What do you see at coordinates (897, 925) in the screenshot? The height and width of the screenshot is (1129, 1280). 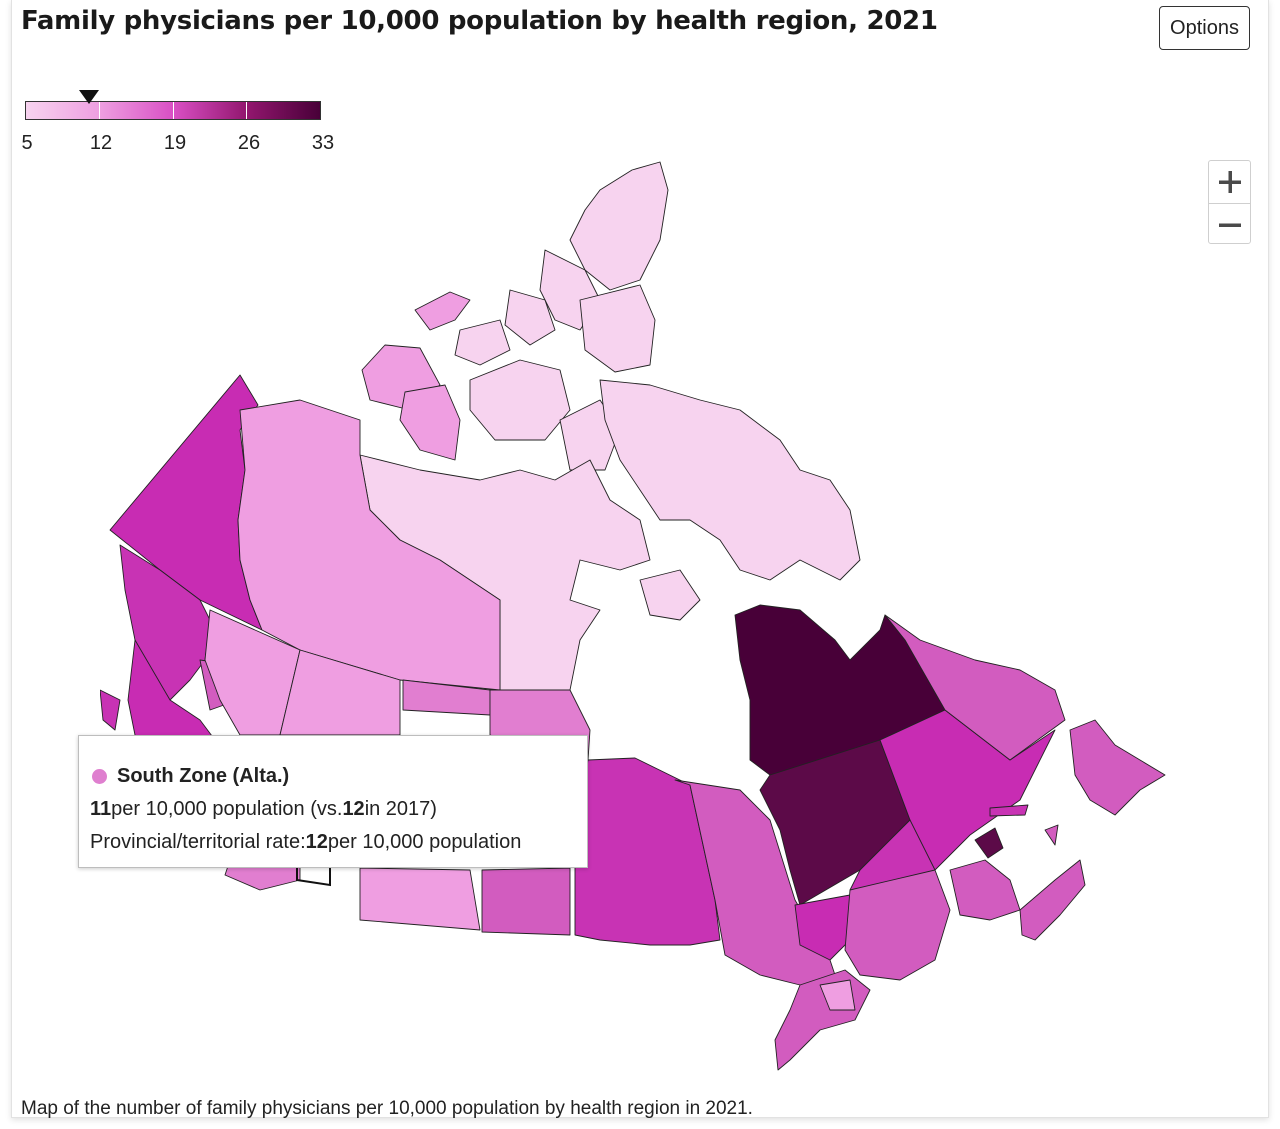 I see `region-quebec-south` at bounding box center [897, 925].